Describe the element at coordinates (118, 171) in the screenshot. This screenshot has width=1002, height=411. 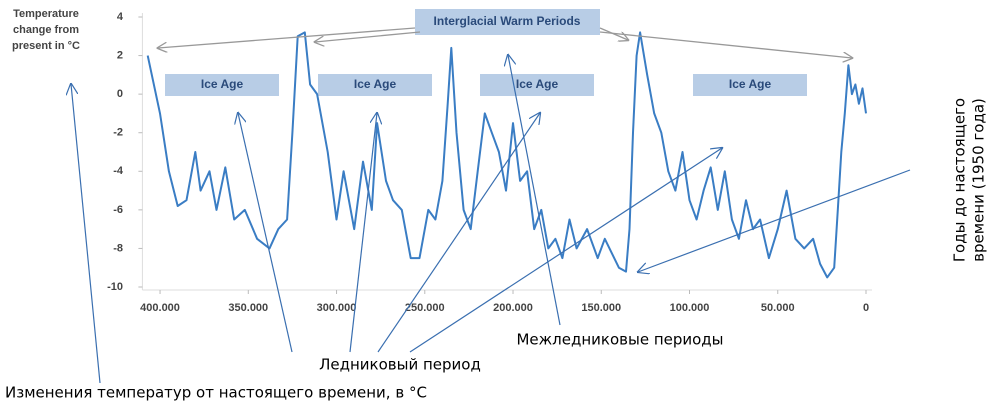
I see `y-tick-label: -4` at that location.